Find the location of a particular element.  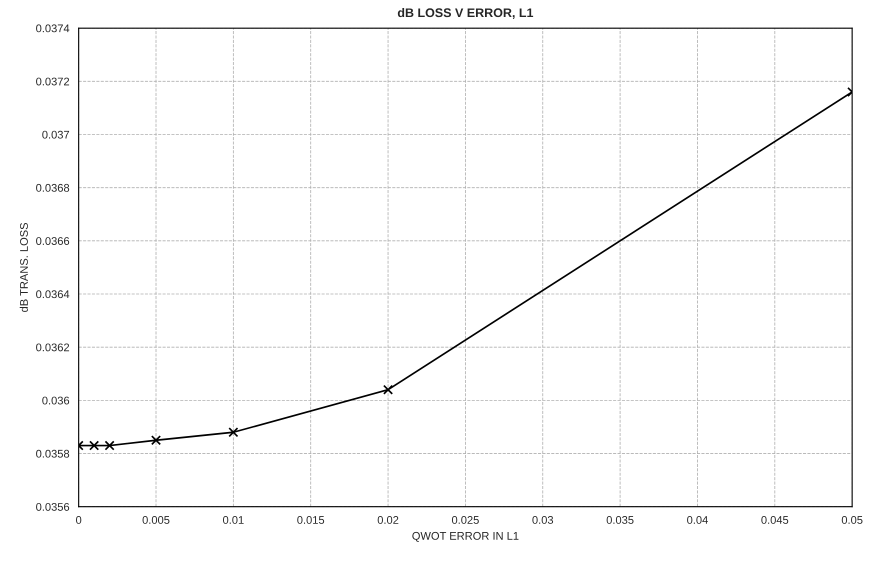

y-tick-label: 0.0358 is located at coordinates (53, 454).